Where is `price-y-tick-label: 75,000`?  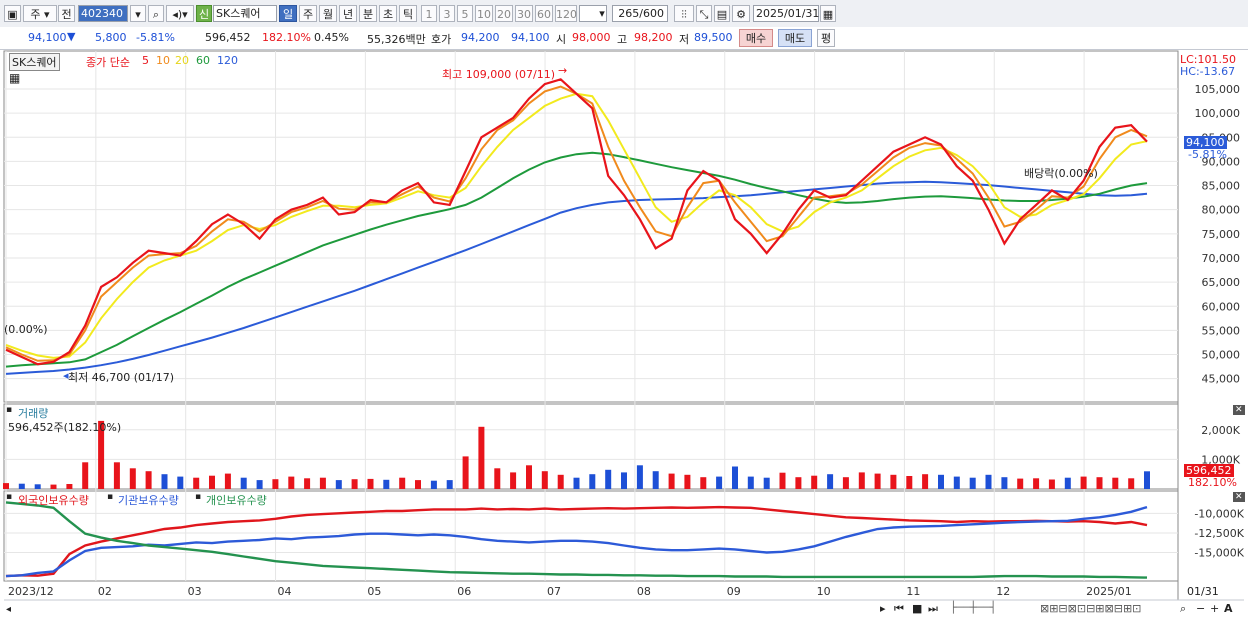 price-y-tick-label: 75,000 is located at coordinates (1221, 234).